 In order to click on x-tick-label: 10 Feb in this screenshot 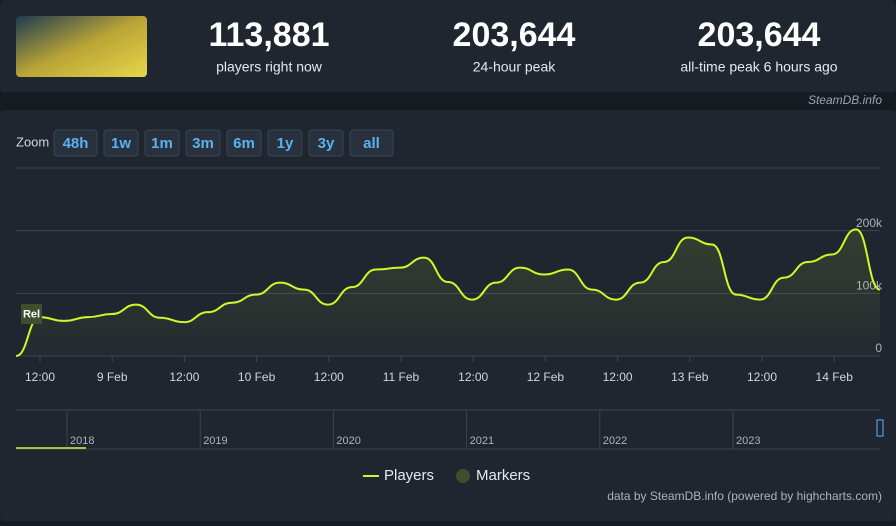, I will do `click(257, 377)`.